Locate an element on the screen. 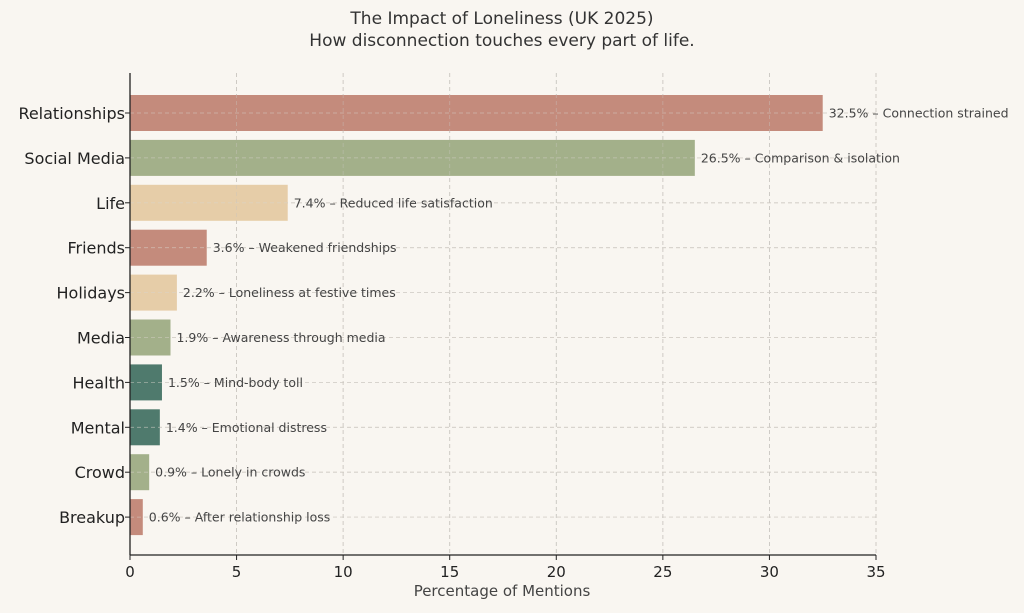 The height and width of the screenshot is (613, 1024). bar-breakup is located at coordinates (136, 517).